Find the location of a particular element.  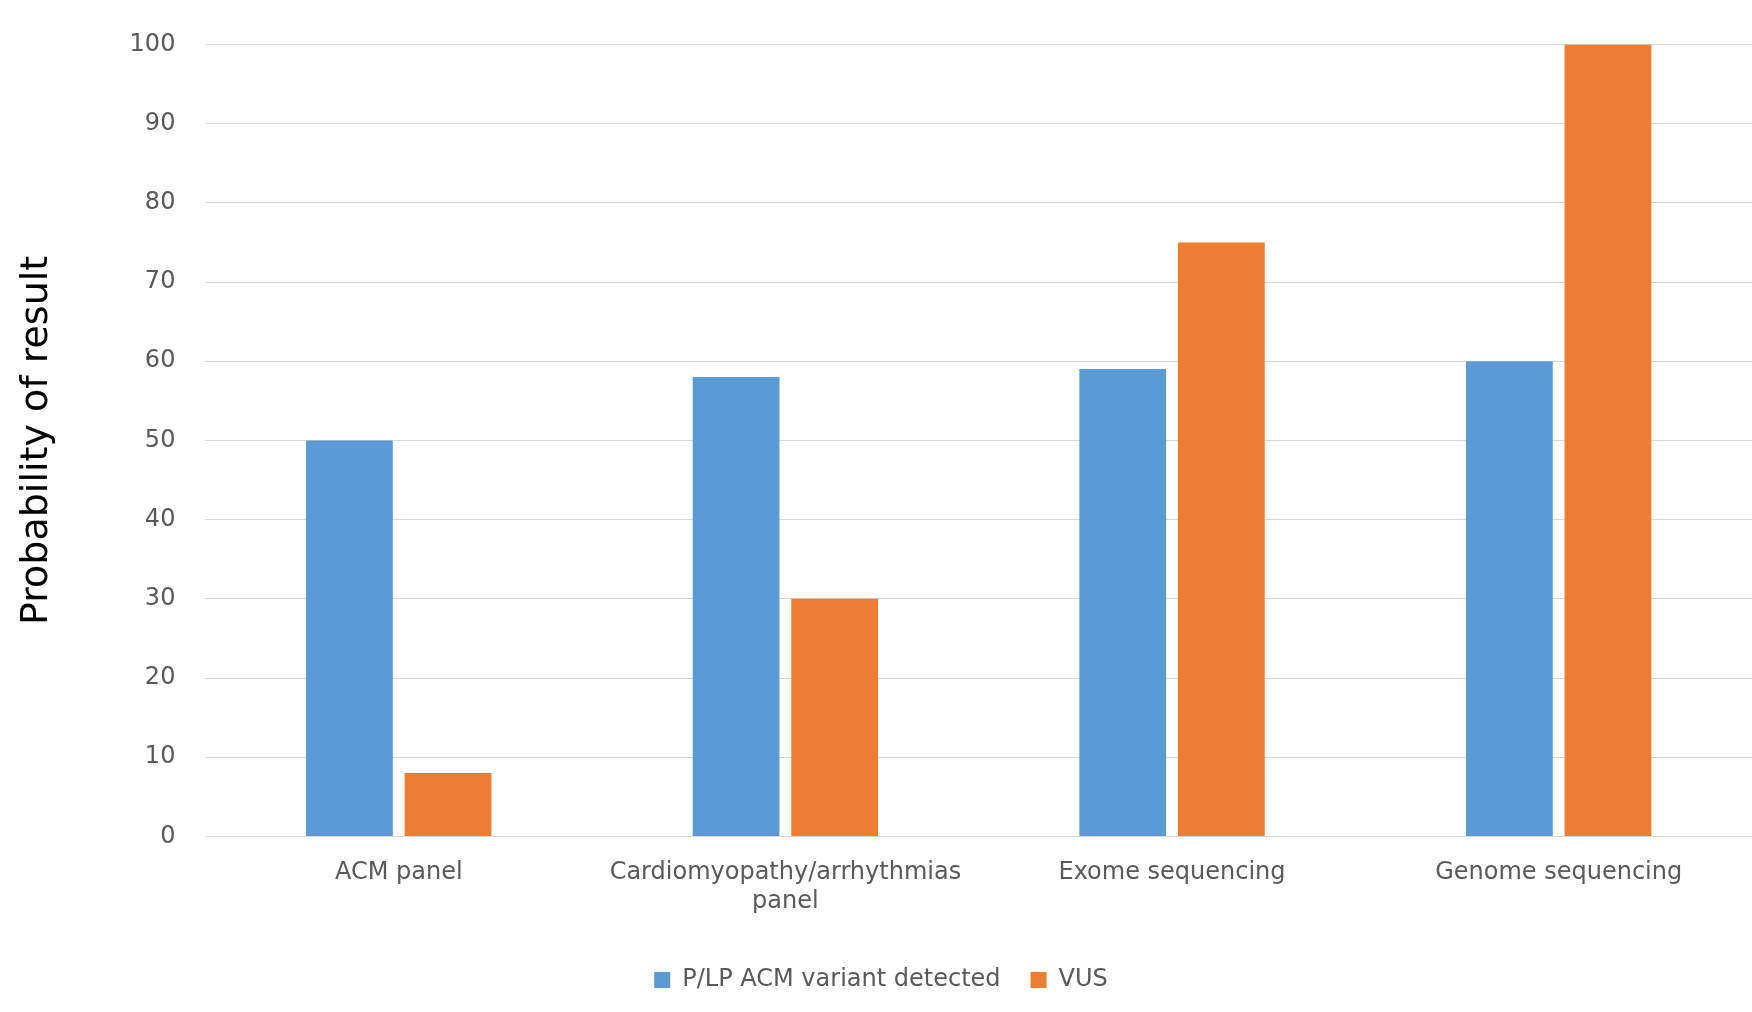

x-tick-label: Cardiomyopathy/arrhythmias panel is located at coordinates (785, 885).